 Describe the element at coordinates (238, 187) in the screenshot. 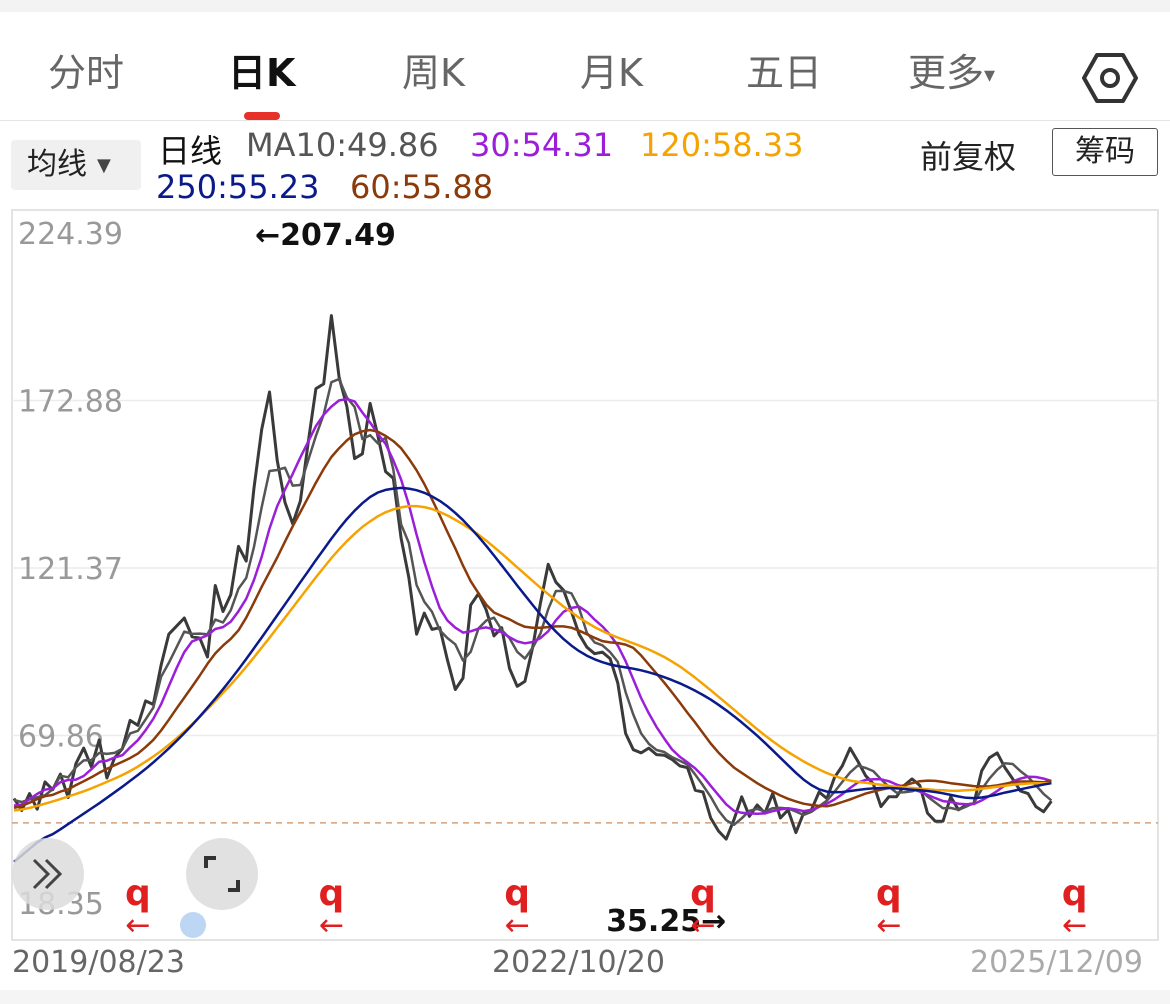

I see `legend-ma250: 250:55.23` at that location.